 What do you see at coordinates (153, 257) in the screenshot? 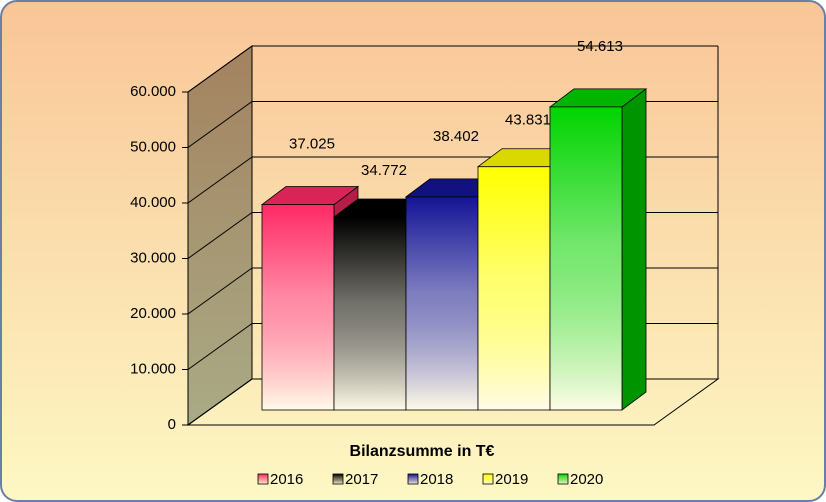
I see `y-tick-label: 30.000` at bounding box center [153, 257].